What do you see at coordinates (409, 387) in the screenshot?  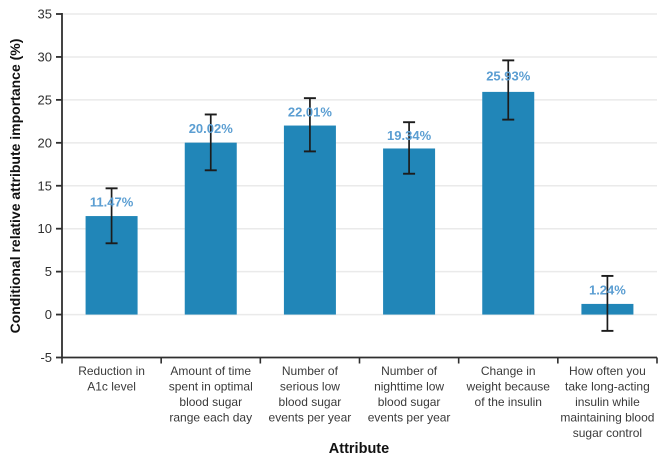 I see `category-label-line: nighttime low` at bounding box center [409, 387].